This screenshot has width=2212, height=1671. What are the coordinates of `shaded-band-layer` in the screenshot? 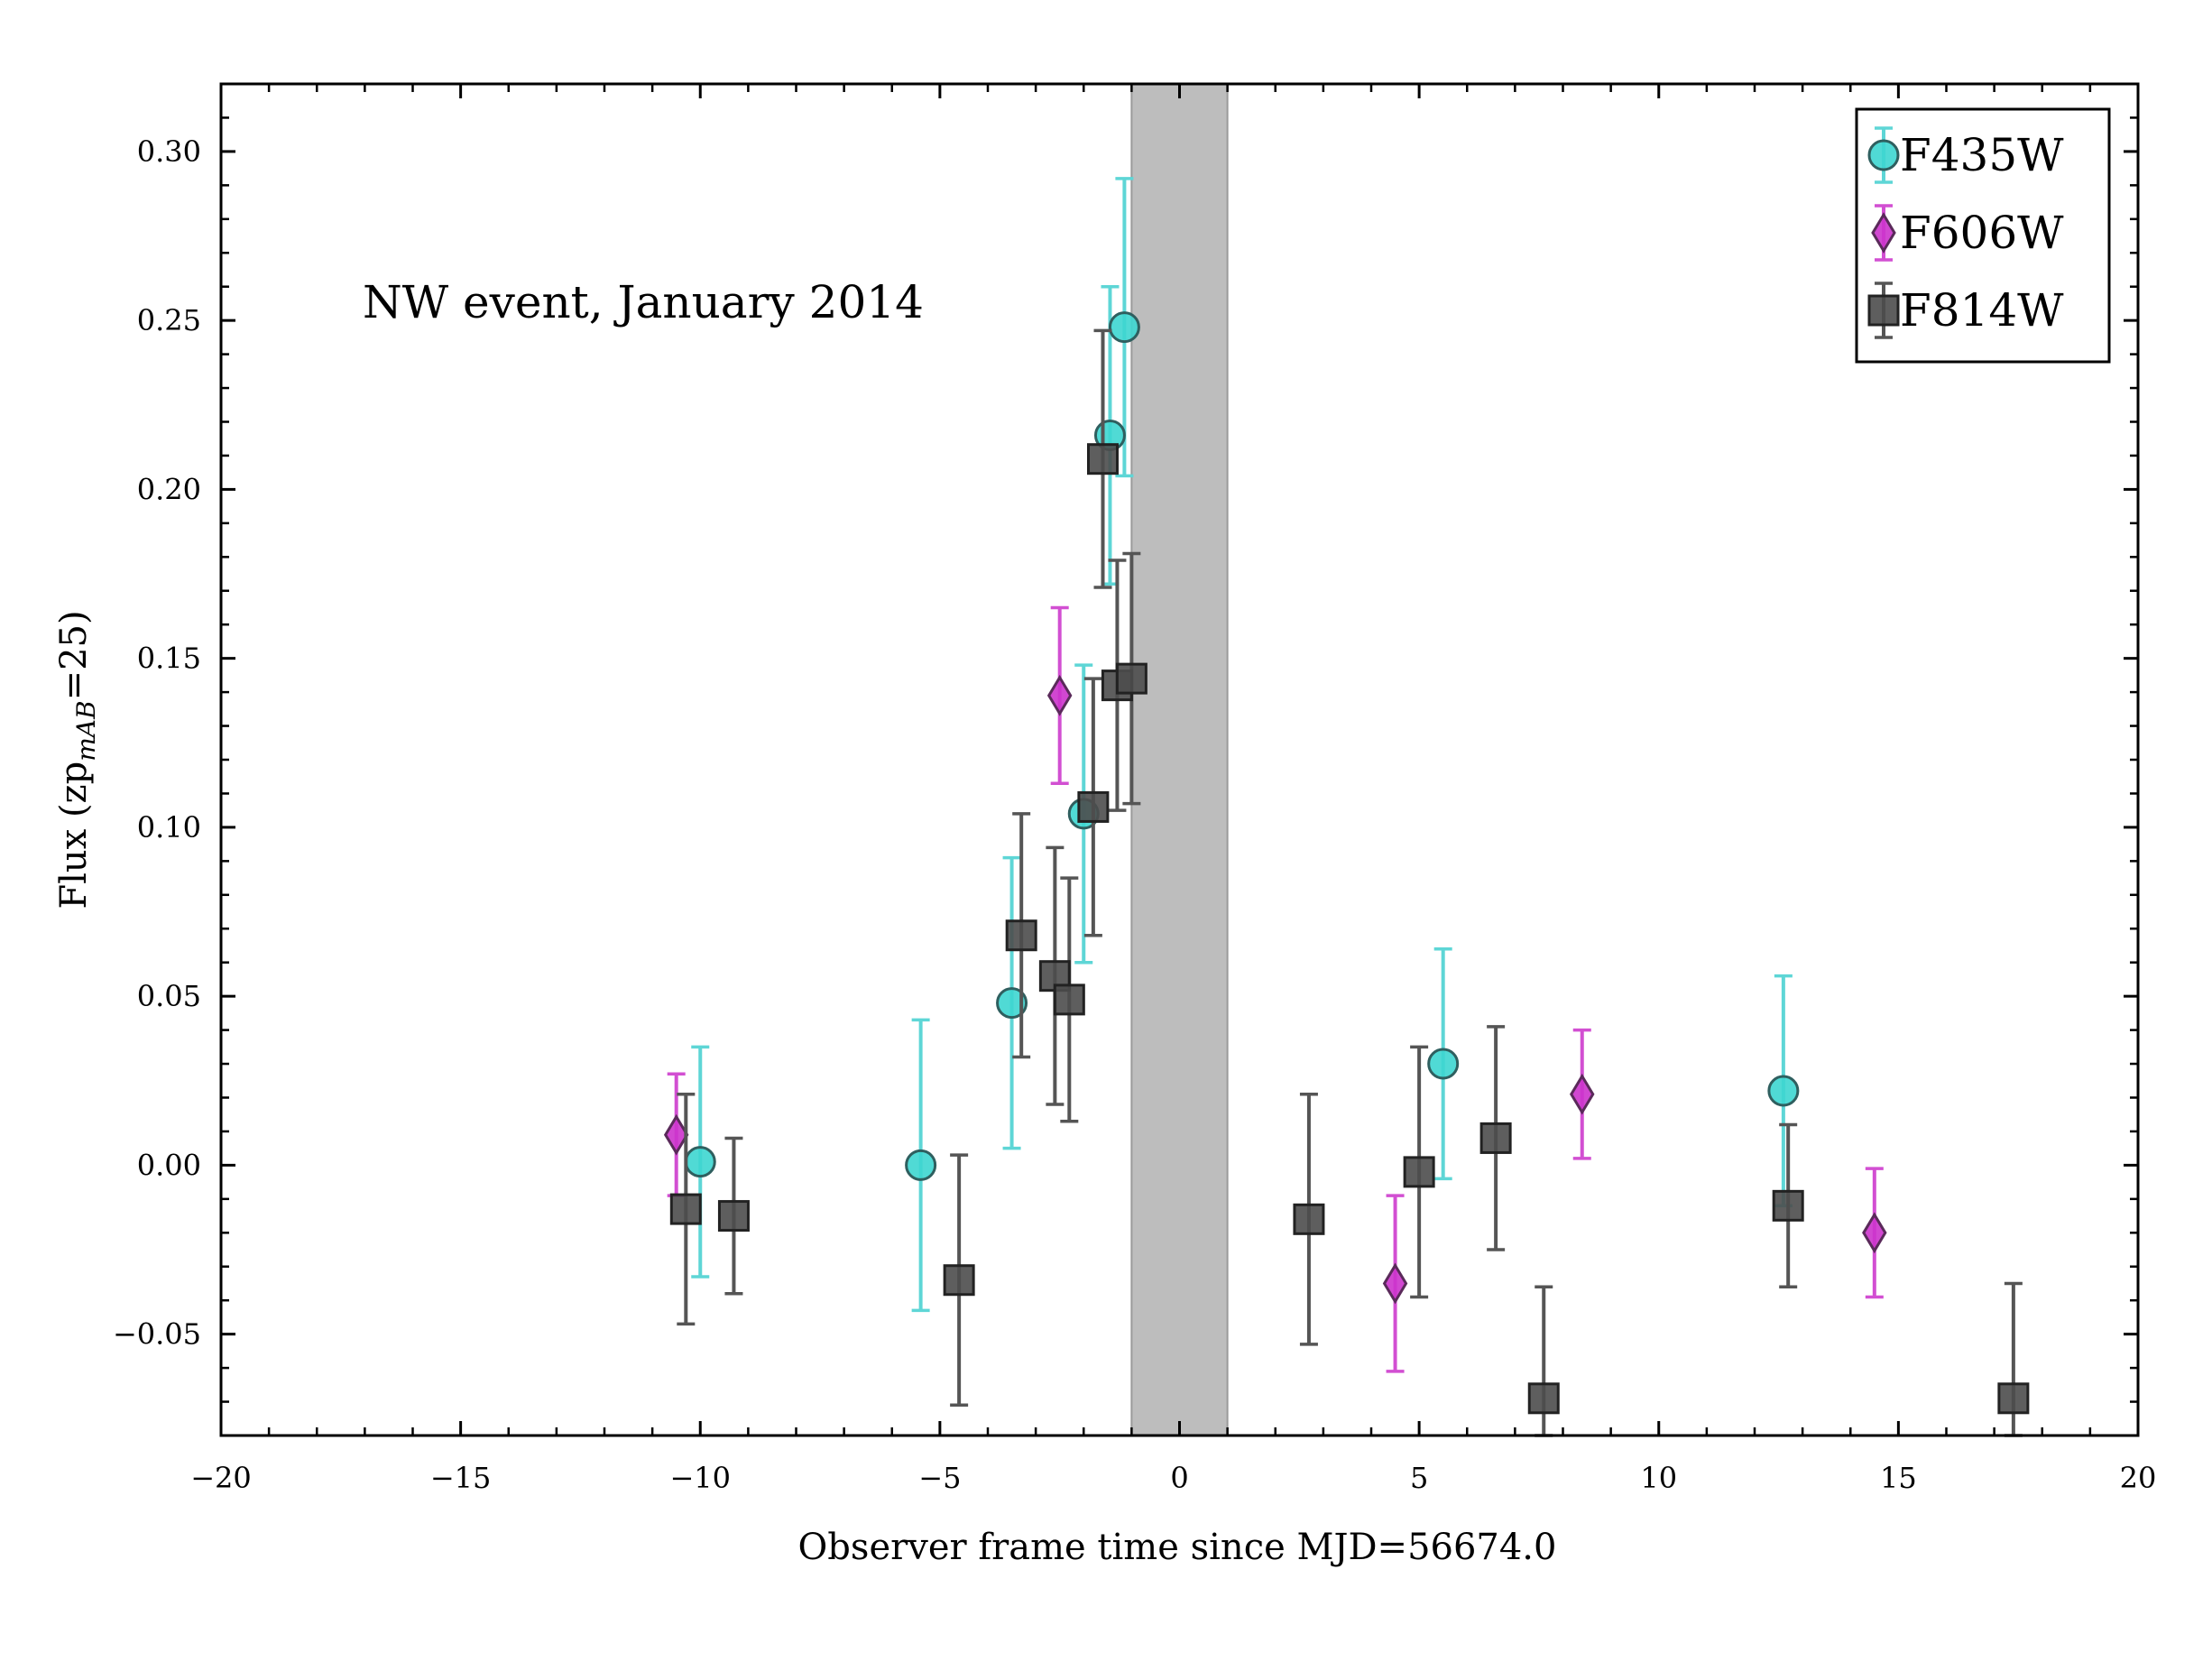 It's located at (1179, 759).